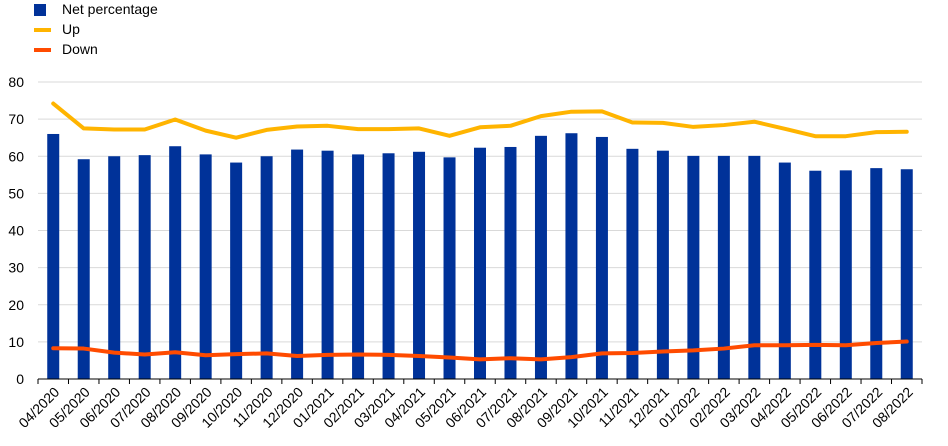  What do you see at coordinates (16, 305) in the screenshot?
I see `y-tick-label: 20` at bounding box center [16, 305].